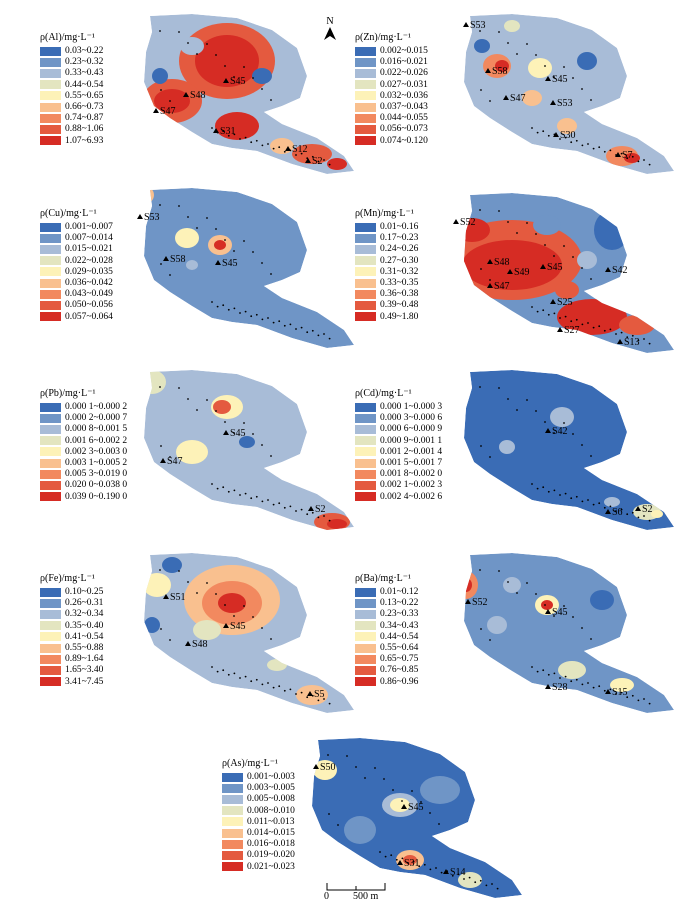  I want to click on legend-range: 0.35~0.40, so click(84, 625).